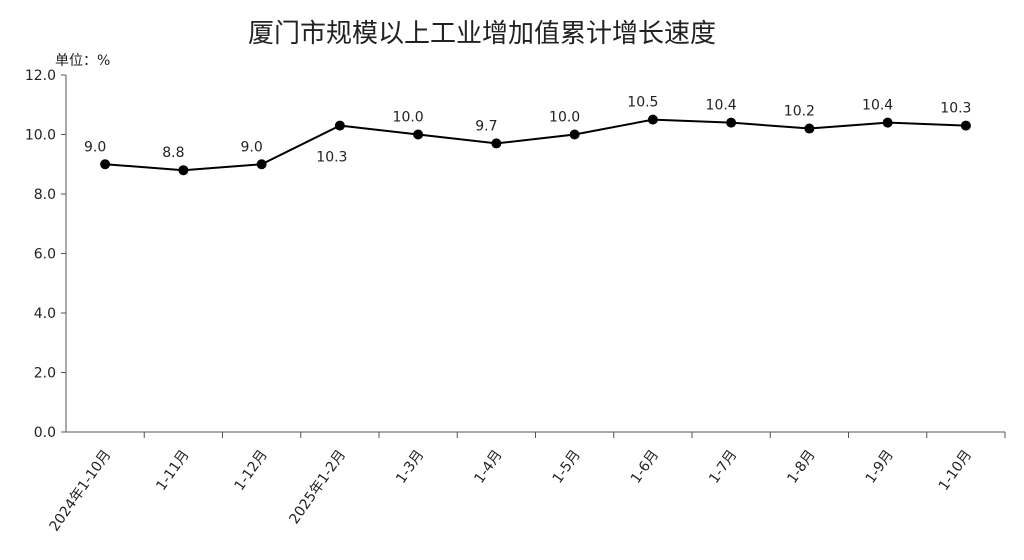 The height and width of the screenshot is (560, 1024). I want to click on y-tick-label: 0.0, so click(45, 433).